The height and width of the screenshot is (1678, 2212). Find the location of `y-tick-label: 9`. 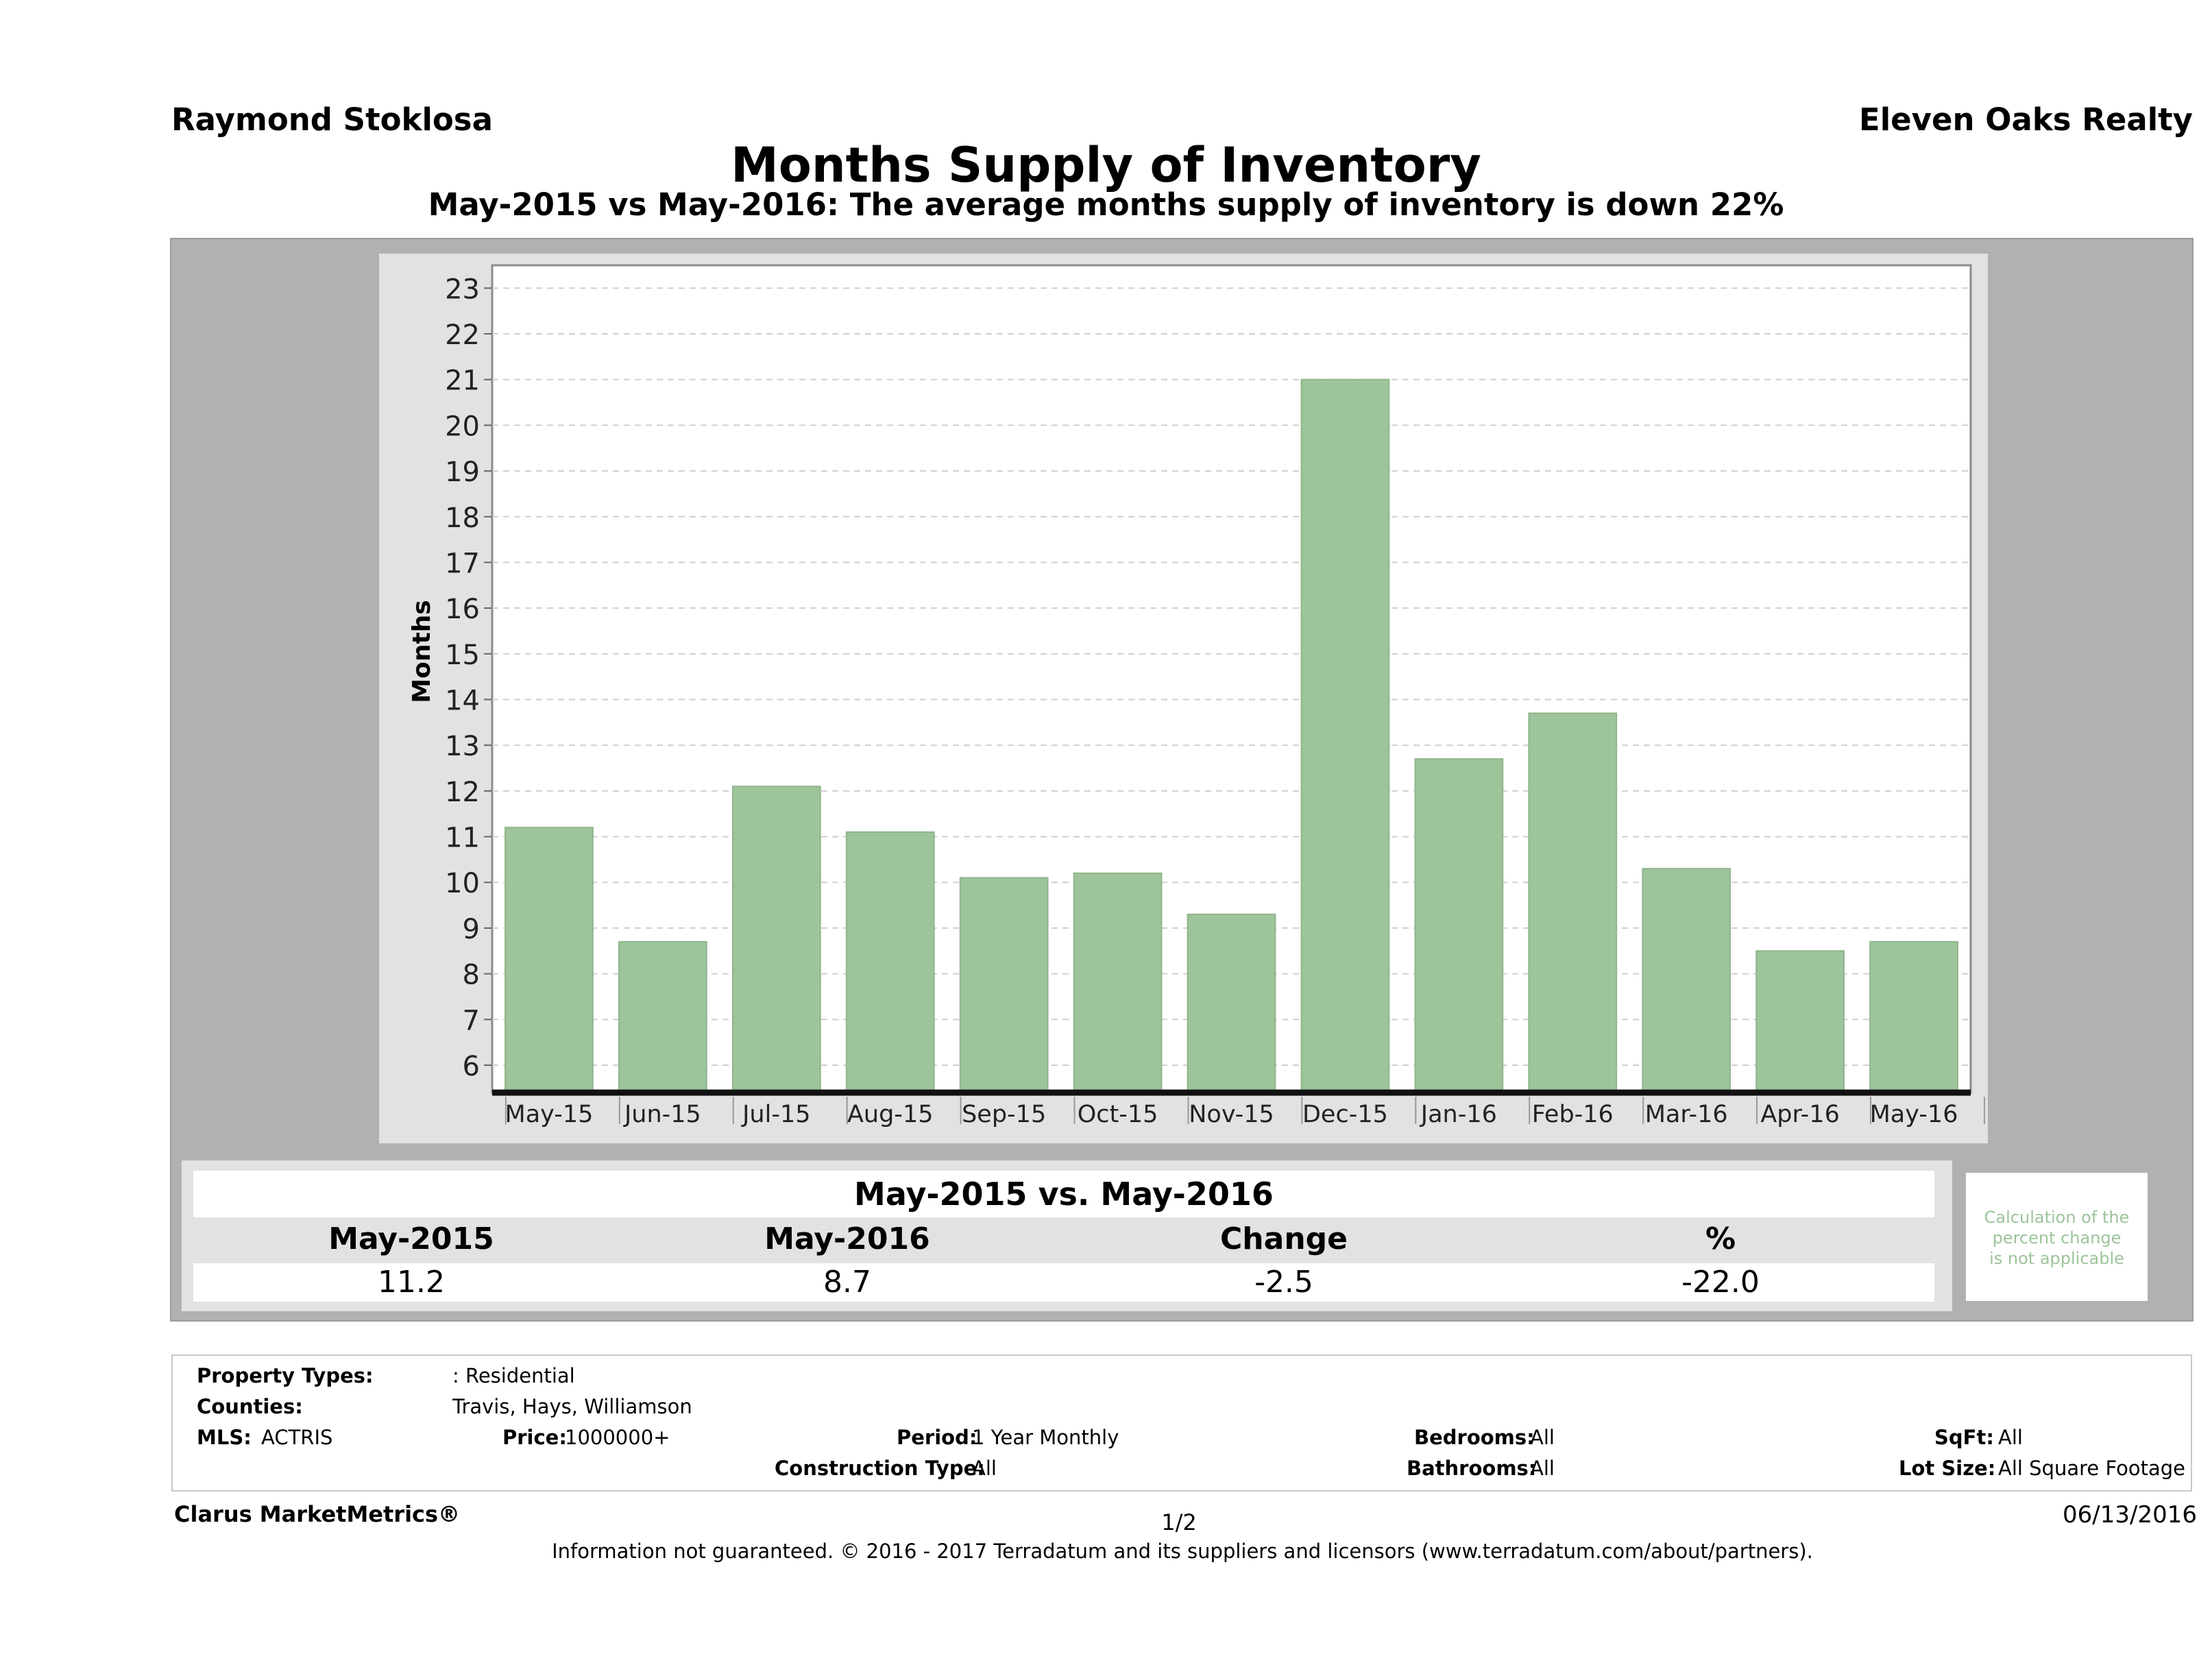

y-tick-label: 9 is located at coordinates (472, 929).